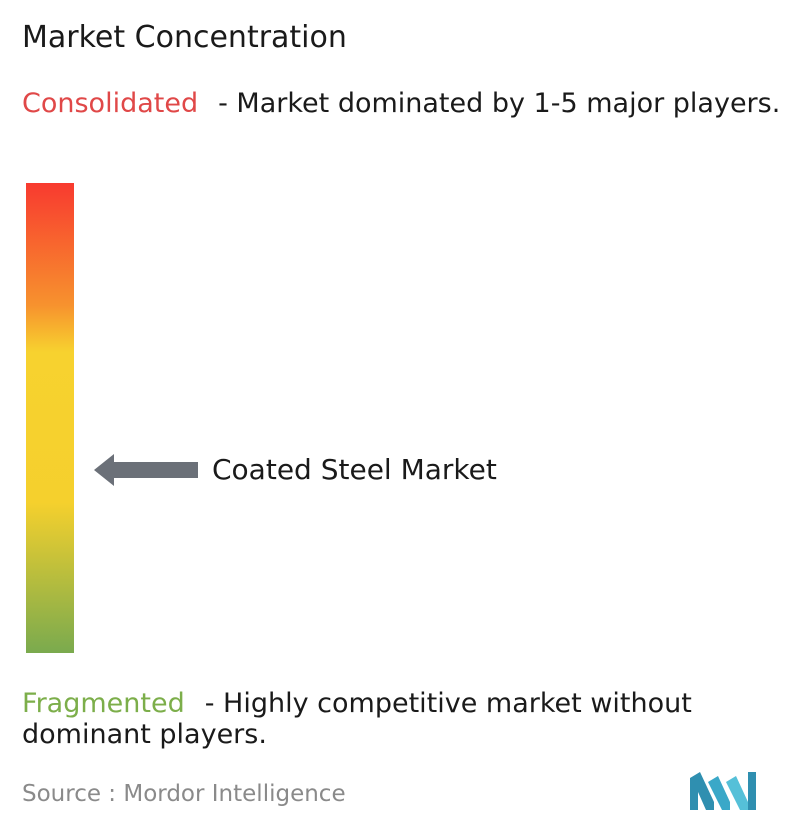 Image resolution: width=796 pixels, height=834 pixels. I want to click on consolidated-text: - Market dominated by 1-5 major players., so click(499, 103).